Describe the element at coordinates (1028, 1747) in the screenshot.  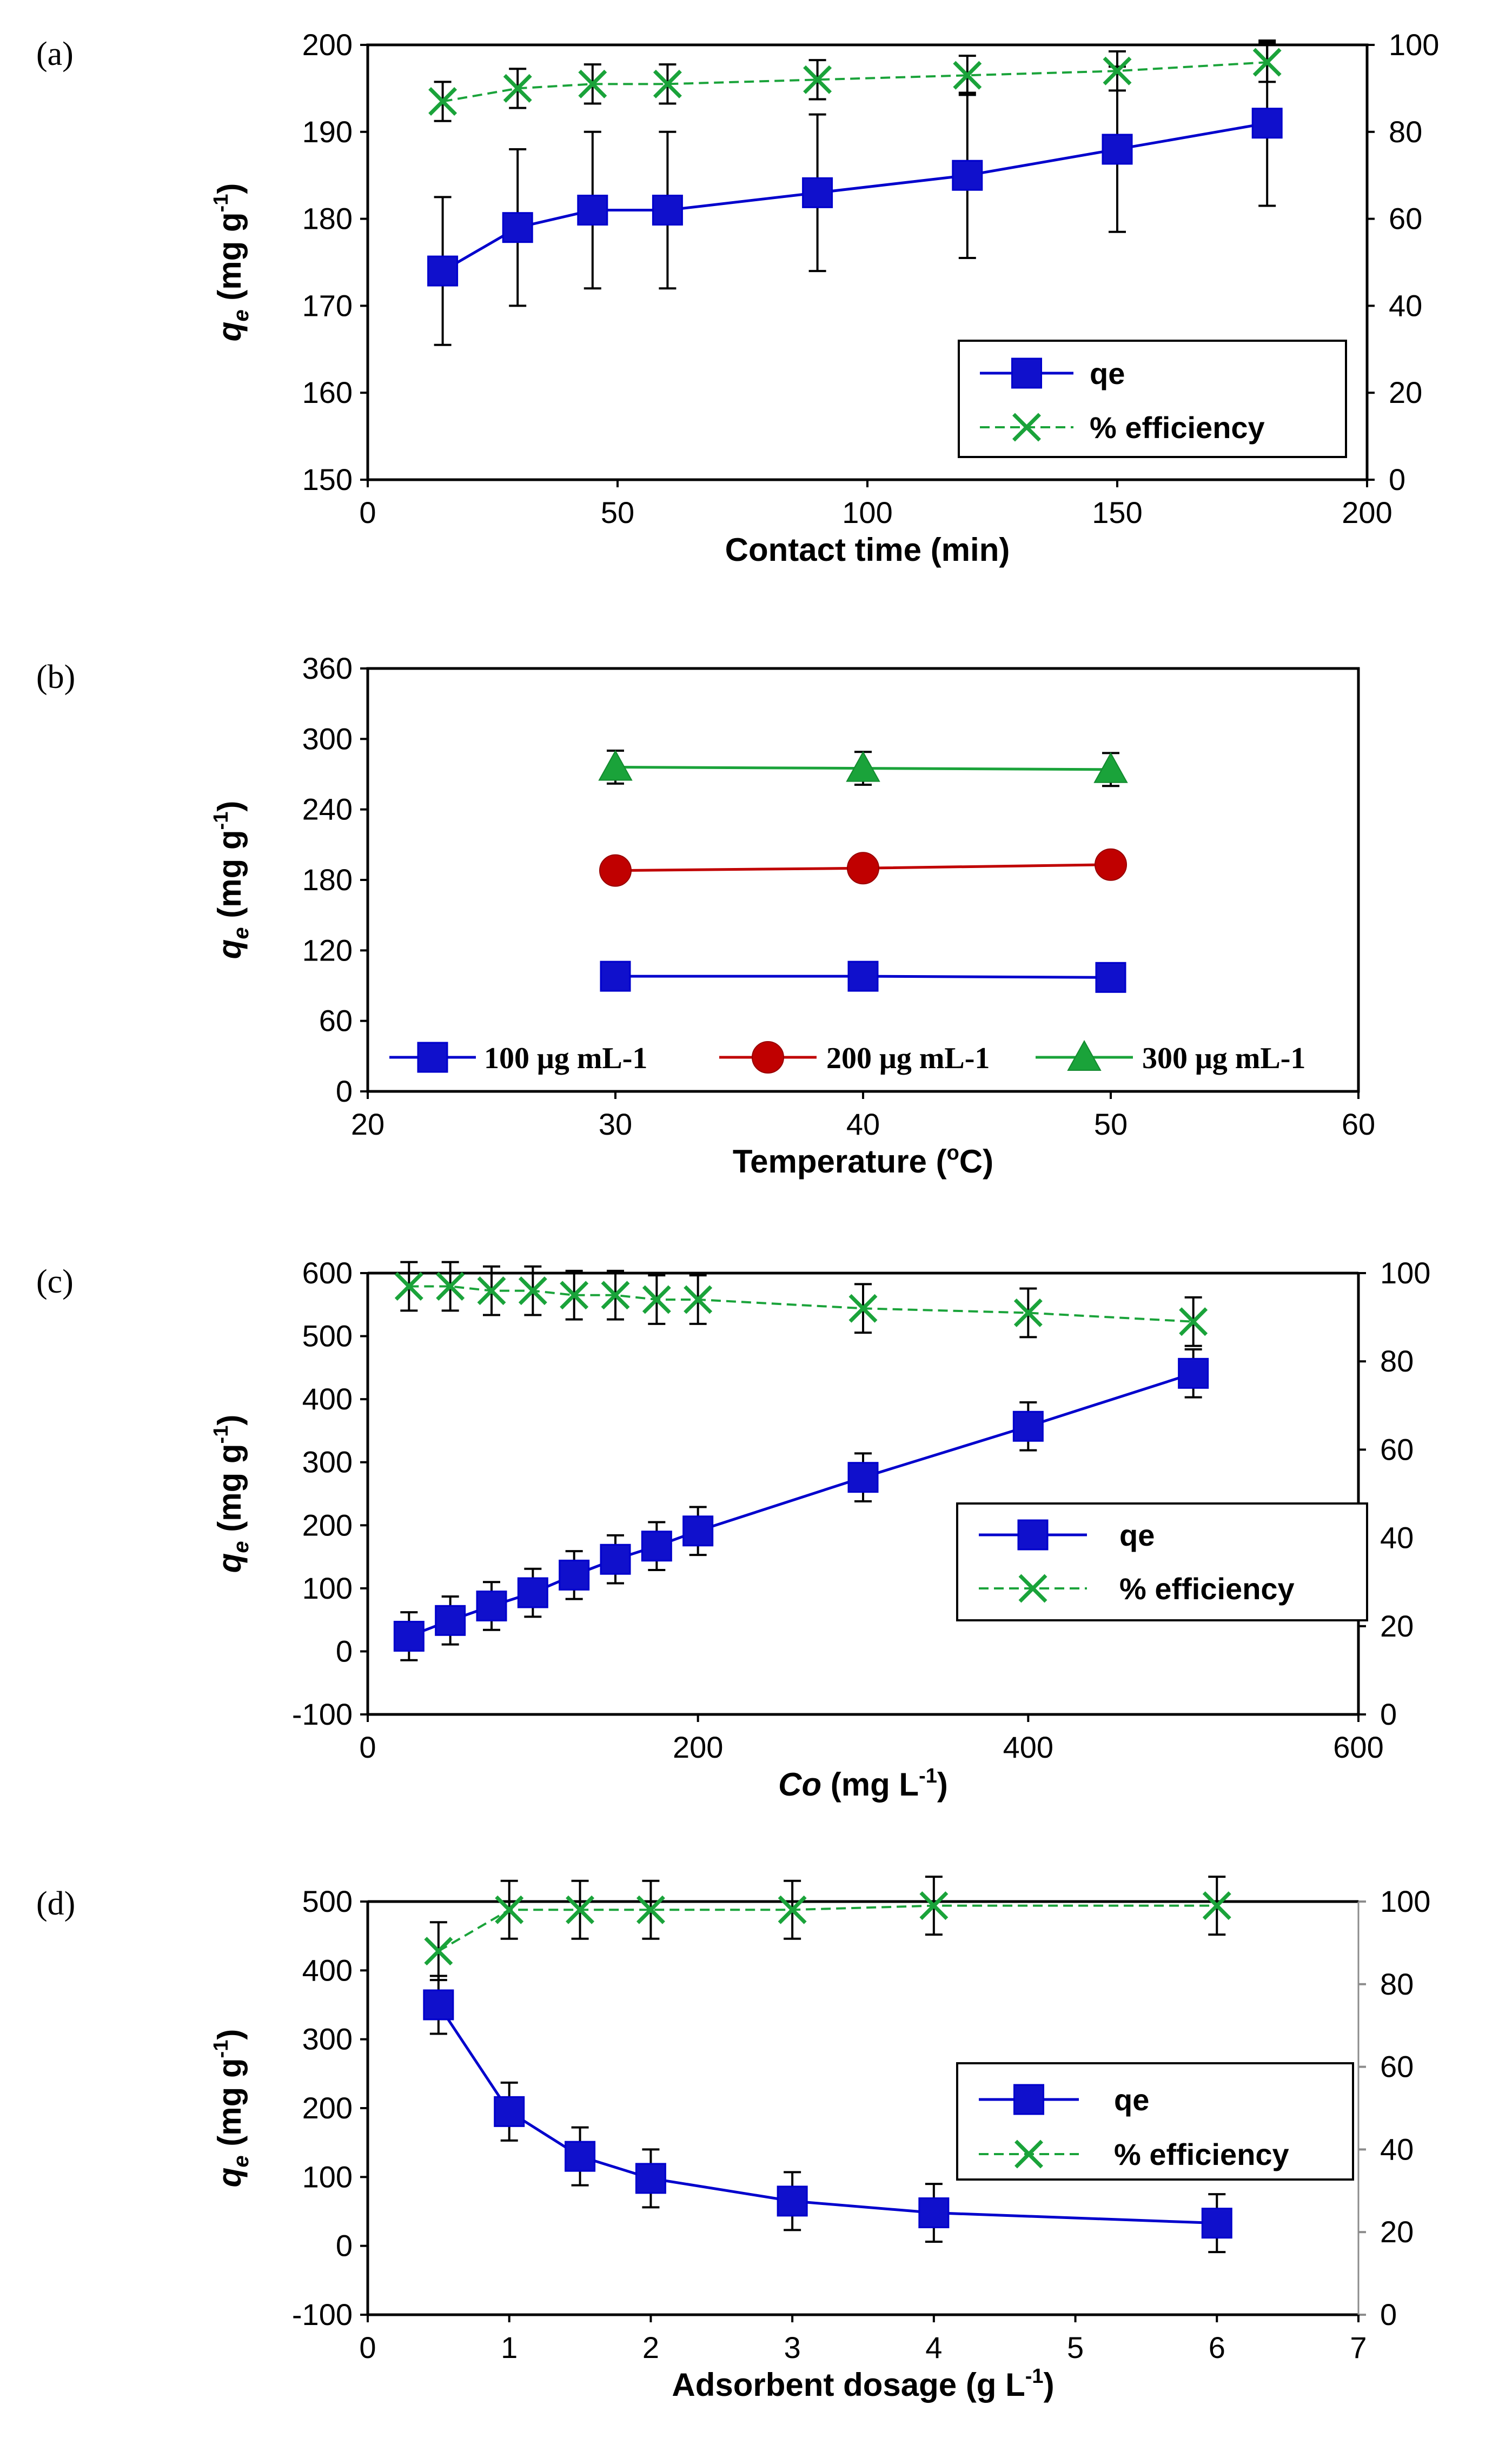
I see `x-tick-label: 400` at that location.